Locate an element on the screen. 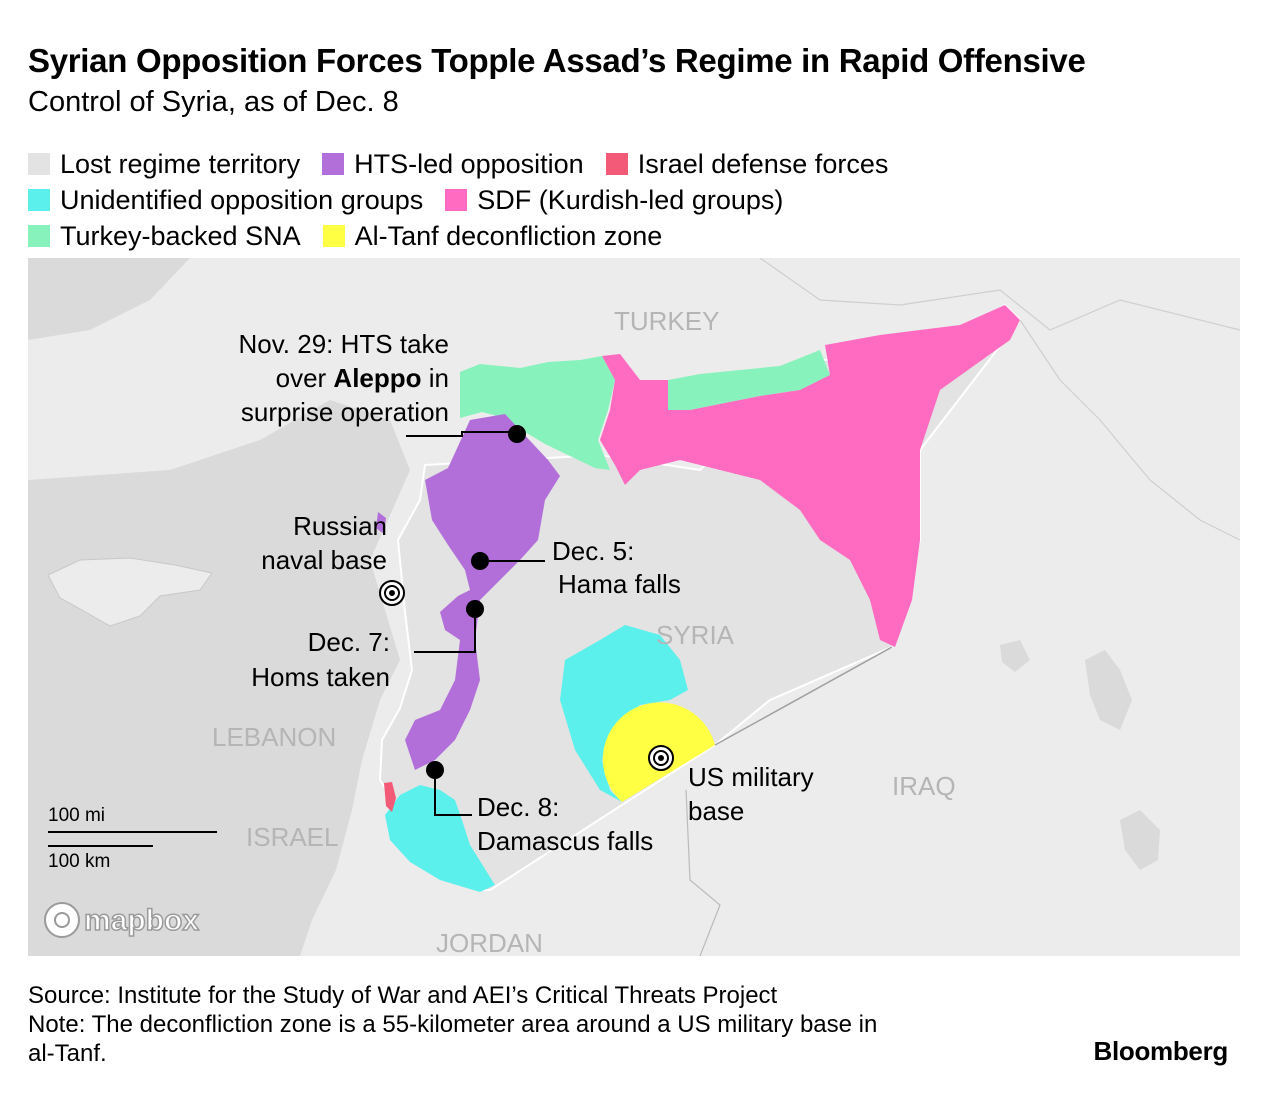 The width and height of the screenshot is (1268, 1110). legend-label: Turkey-backed SNA is located at coordinates (180, 235).